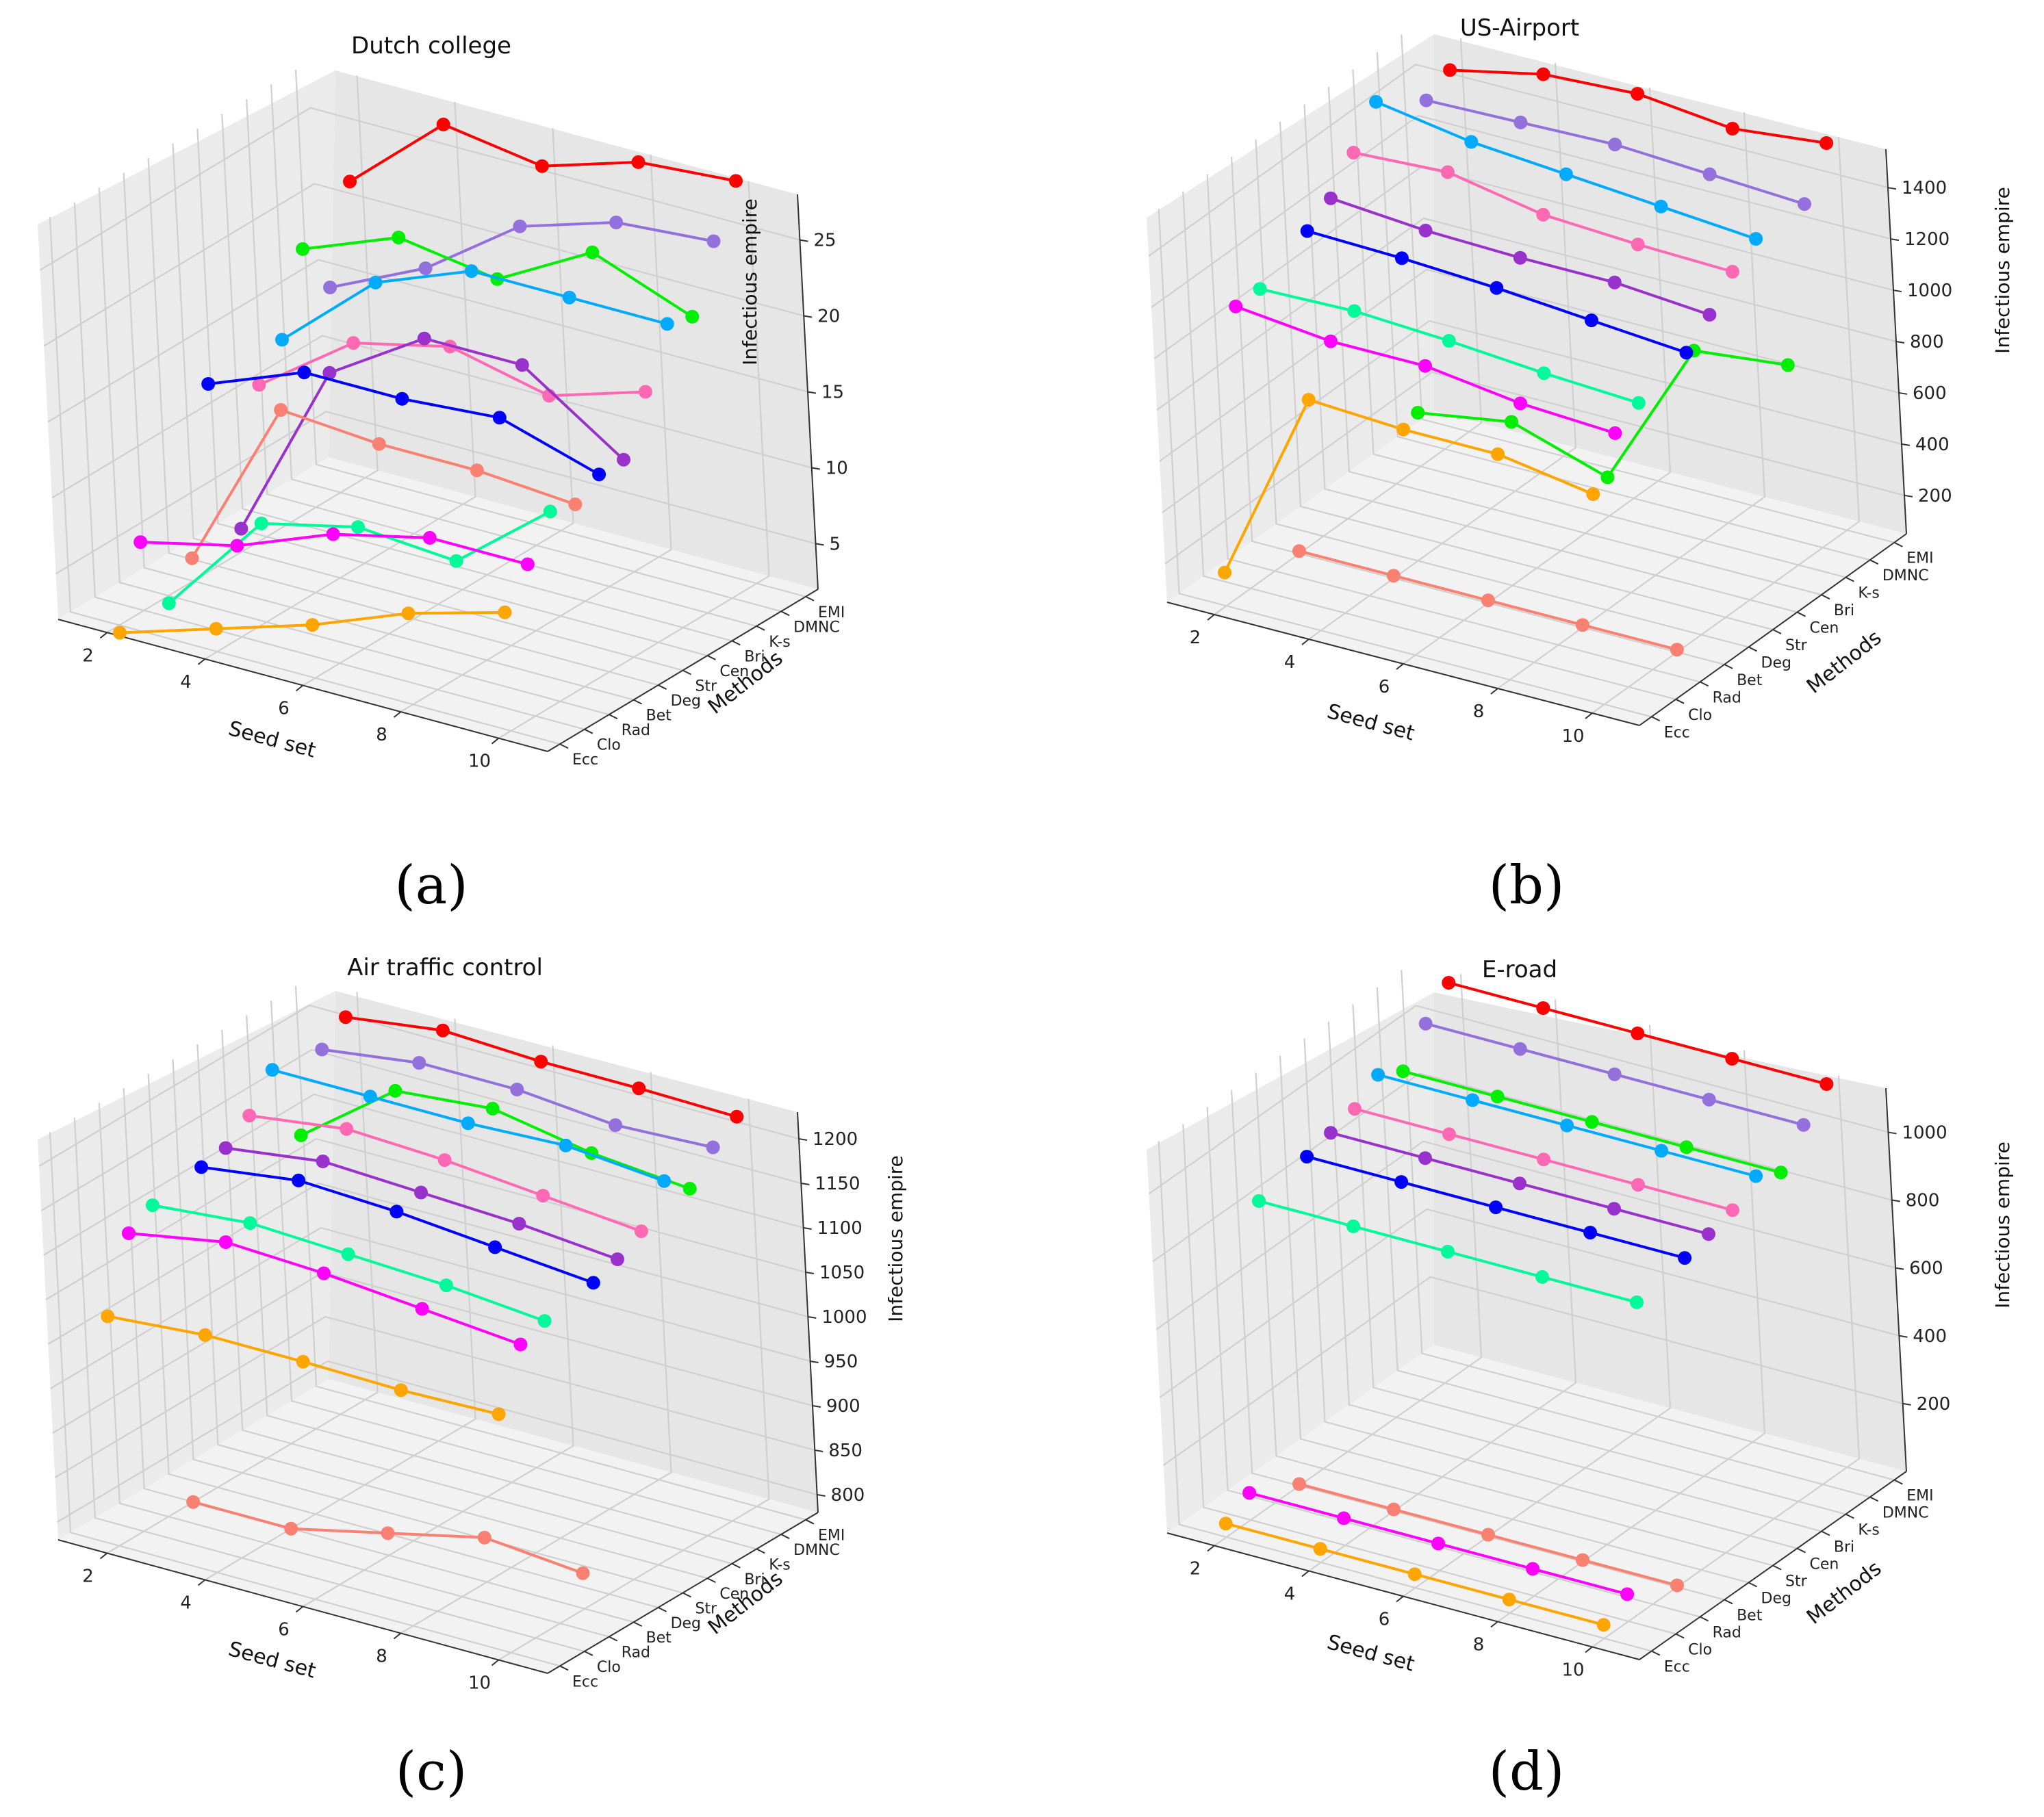 This screenshot has width=2044, height=1817. Describe the element at coordinates (659, 716) in the screenshot. I see `methods-tick-label: Bet` at that location.